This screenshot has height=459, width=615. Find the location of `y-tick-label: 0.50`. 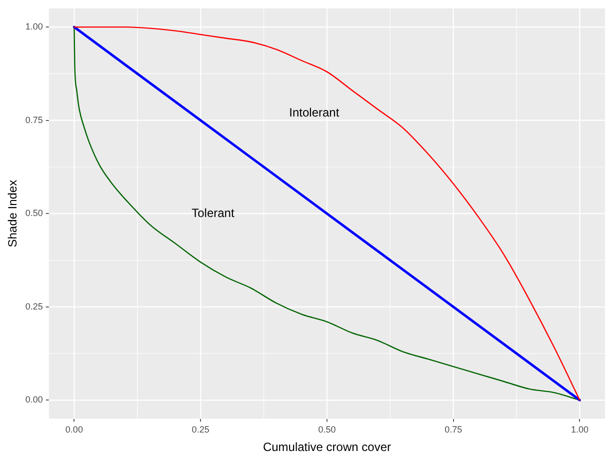

y-tick-label: 0.50 is located at coordinates (34, 213).